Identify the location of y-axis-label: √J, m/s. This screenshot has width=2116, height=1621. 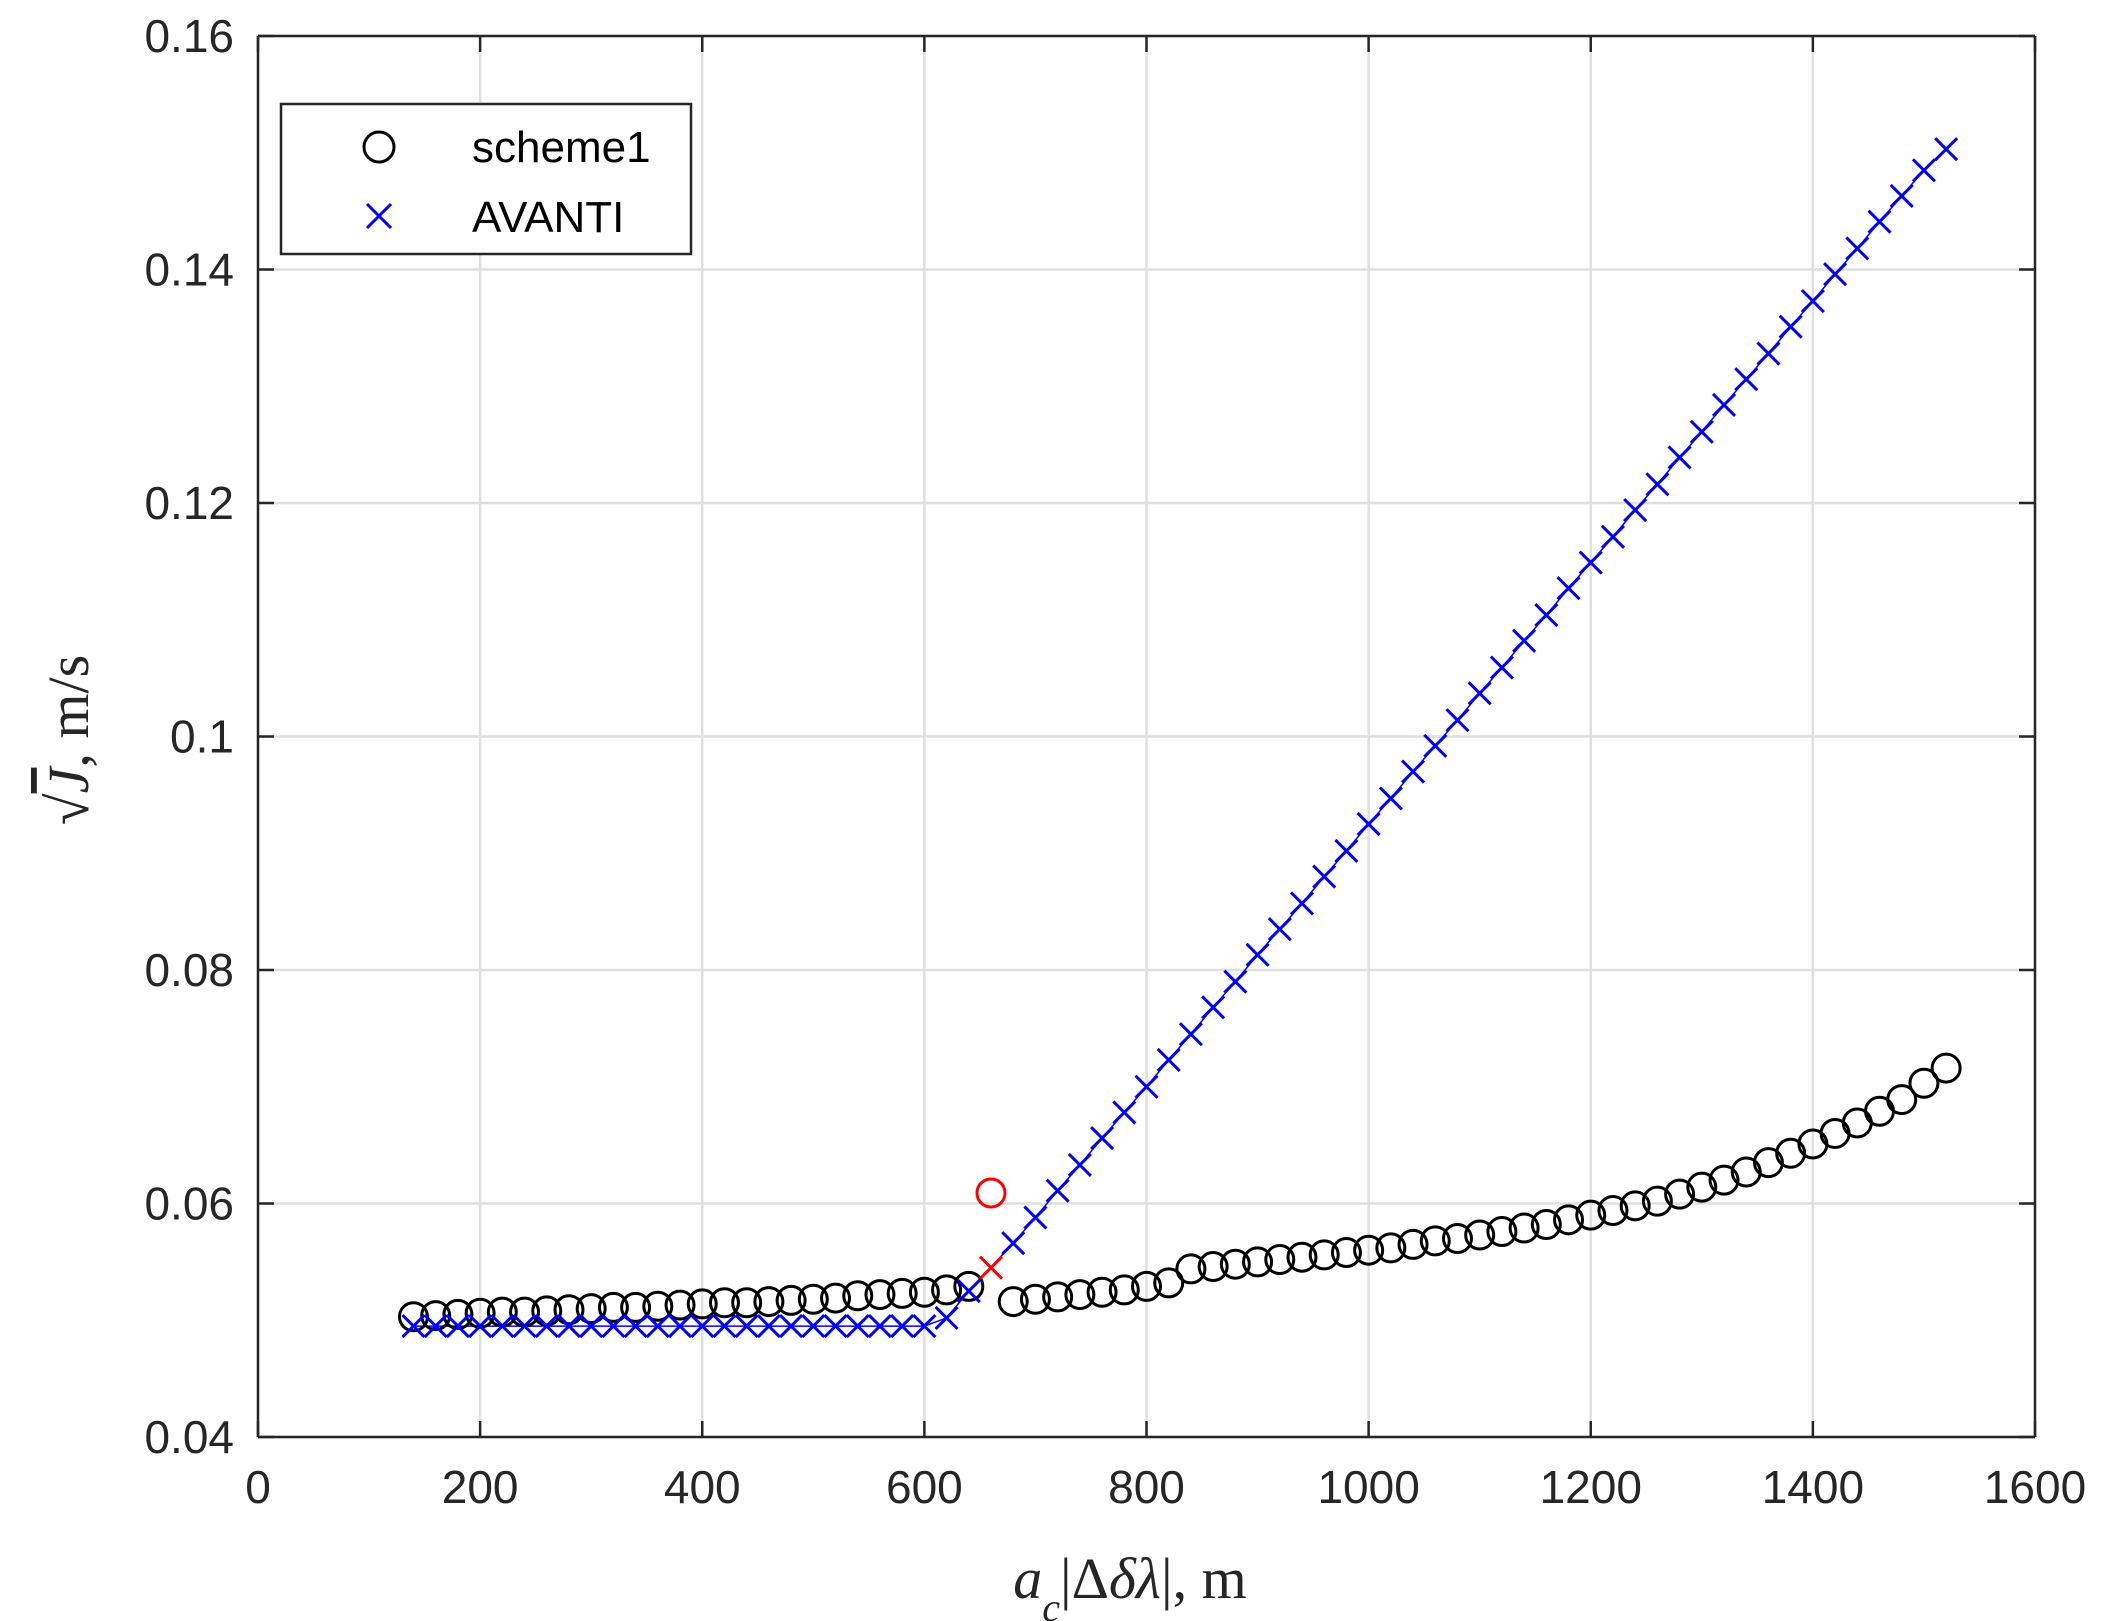
(68, 740).